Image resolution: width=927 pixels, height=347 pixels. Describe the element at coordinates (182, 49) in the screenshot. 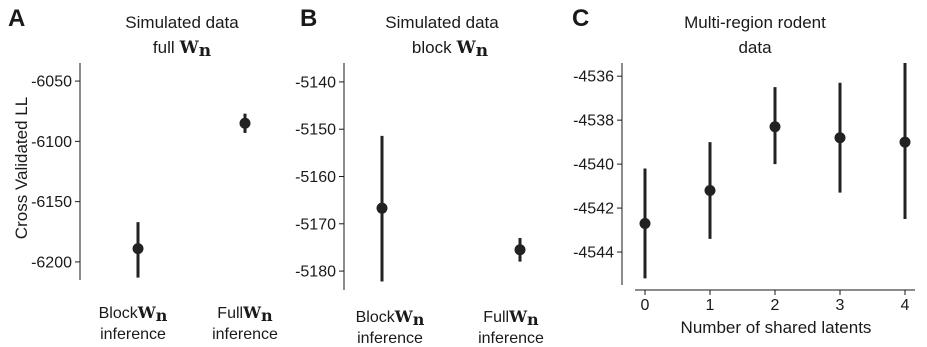

I see `panel-a-title-line2: full Wn` at that location.